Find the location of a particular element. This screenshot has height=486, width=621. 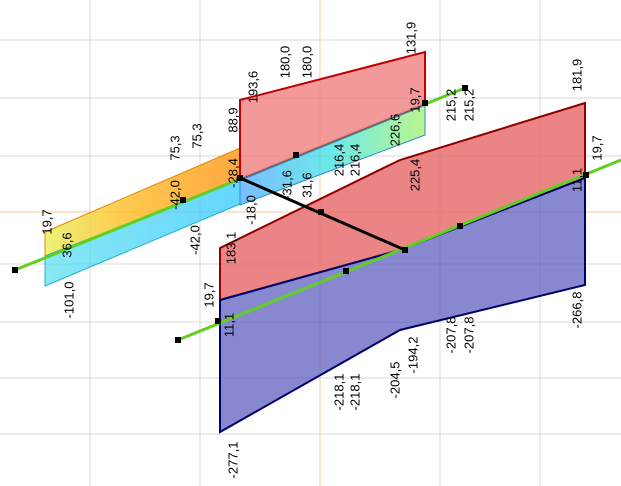

force-label: -28,4 is located at coordinates (232, 173).